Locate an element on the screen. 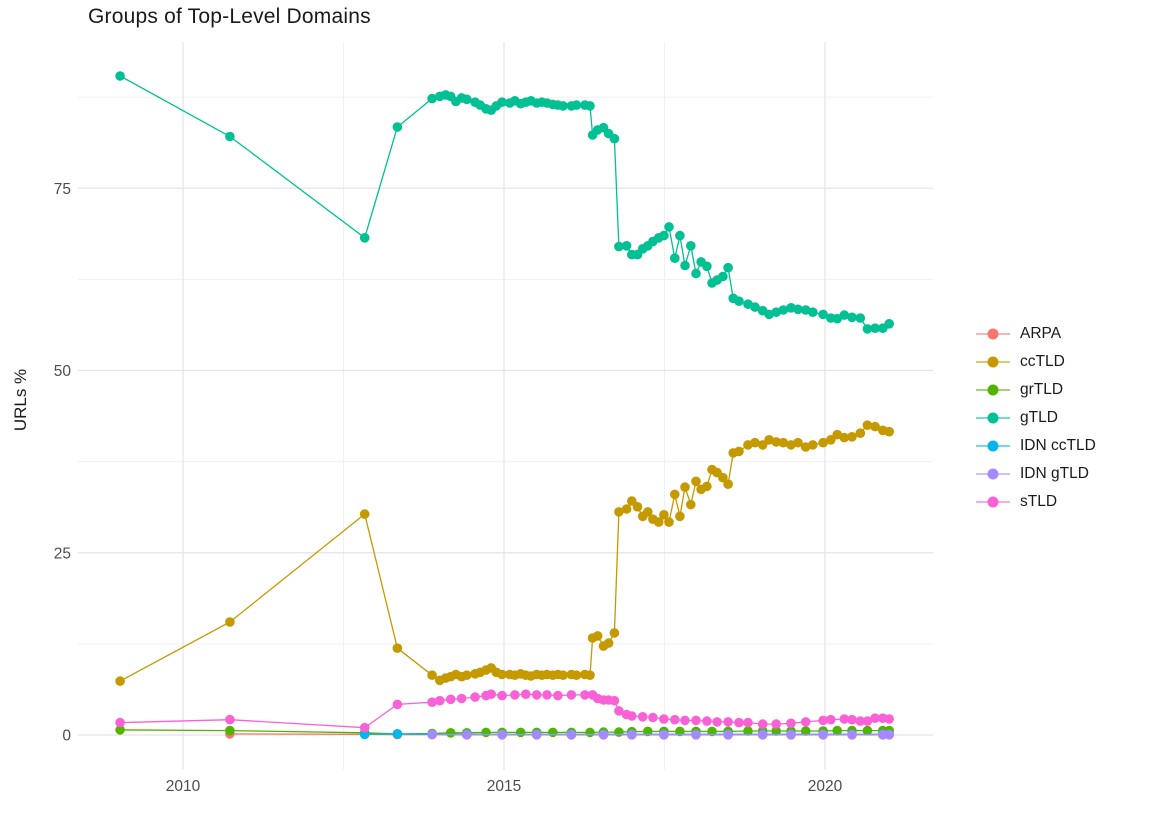 Image resolution: width=1164 pixels, height=827 pixels. x-tick-label: 2010 is located at coordinates (183, 786).